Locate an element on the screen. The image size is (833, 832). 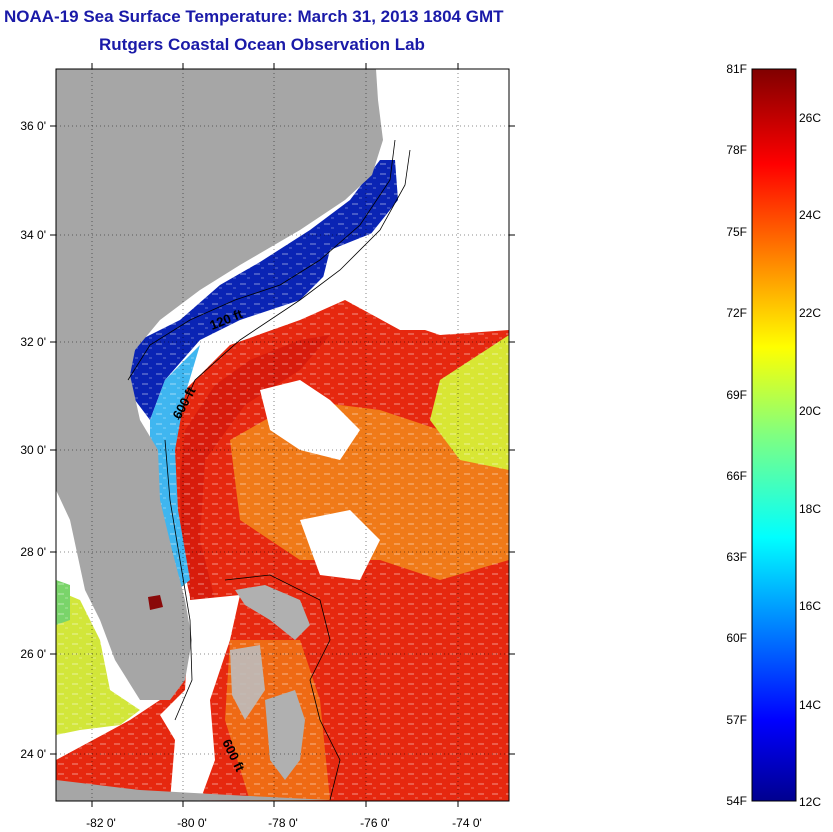
lat-label: 26 0' is located at coordinates (33, 654).